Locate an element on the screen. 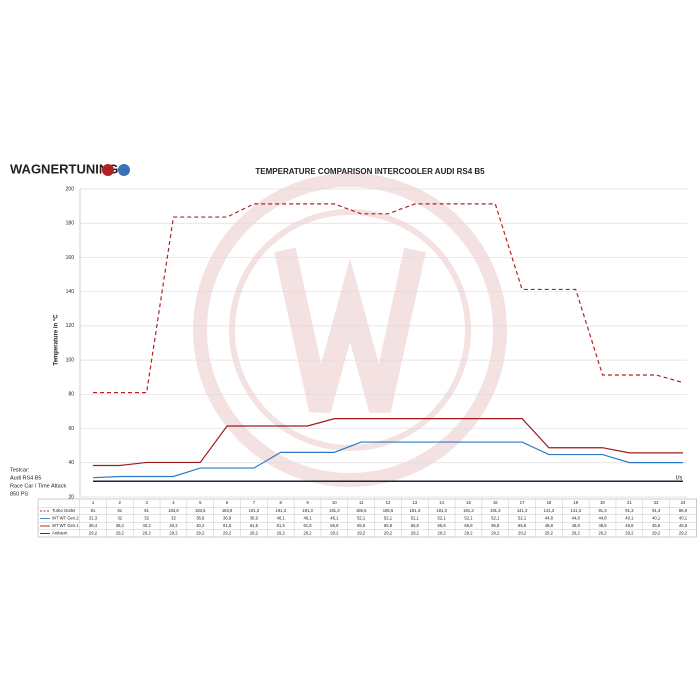 This screenshot has height=700, width=700. x-tick-label: 4 is located at coordinates (173, 502).